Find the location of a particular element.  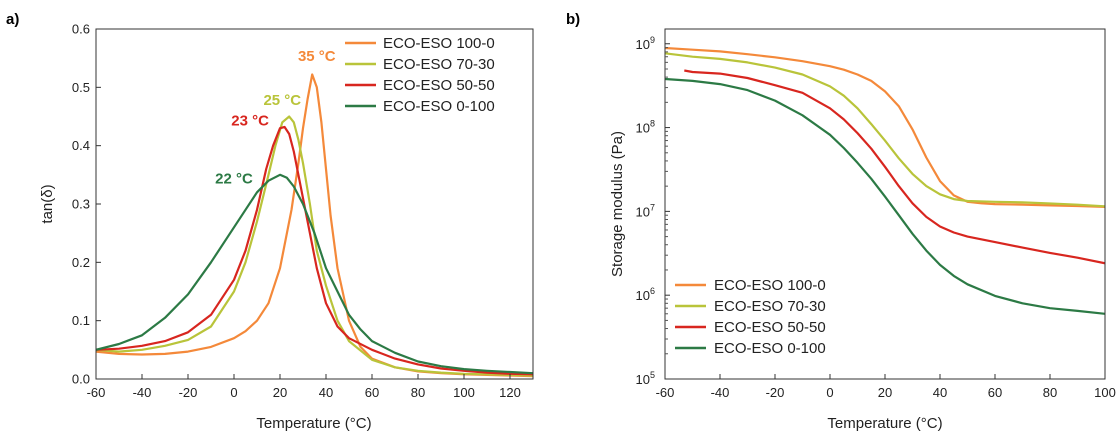

panel-b-x-tick-label: -20 is located at coordinates (775, 392).